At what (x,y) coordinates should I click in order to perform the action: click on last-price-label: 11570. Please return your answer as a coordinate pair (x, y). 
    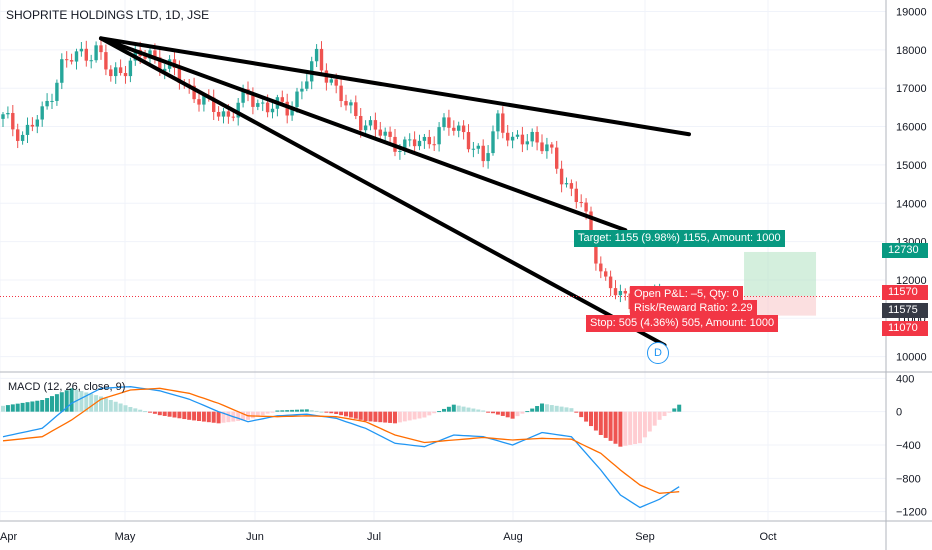
    Looking at the image, I should click on (905, 292).